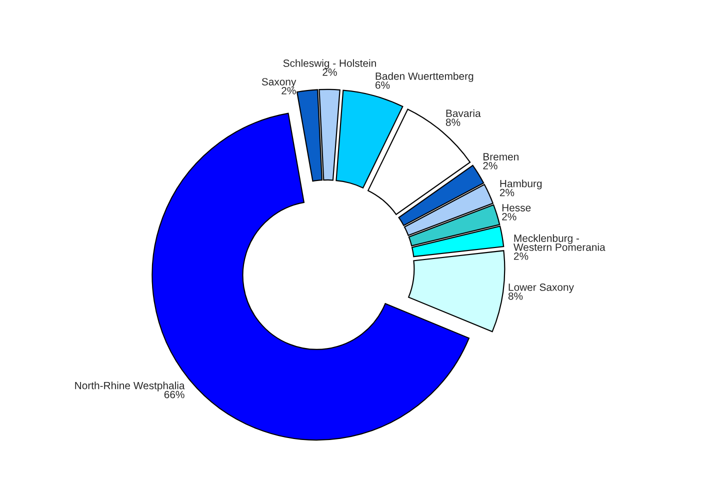 The width and height of the screenshot is (720, 480). I want to click on slice-label: Mecklenburg - Western Pomerania, so click(560, 242).